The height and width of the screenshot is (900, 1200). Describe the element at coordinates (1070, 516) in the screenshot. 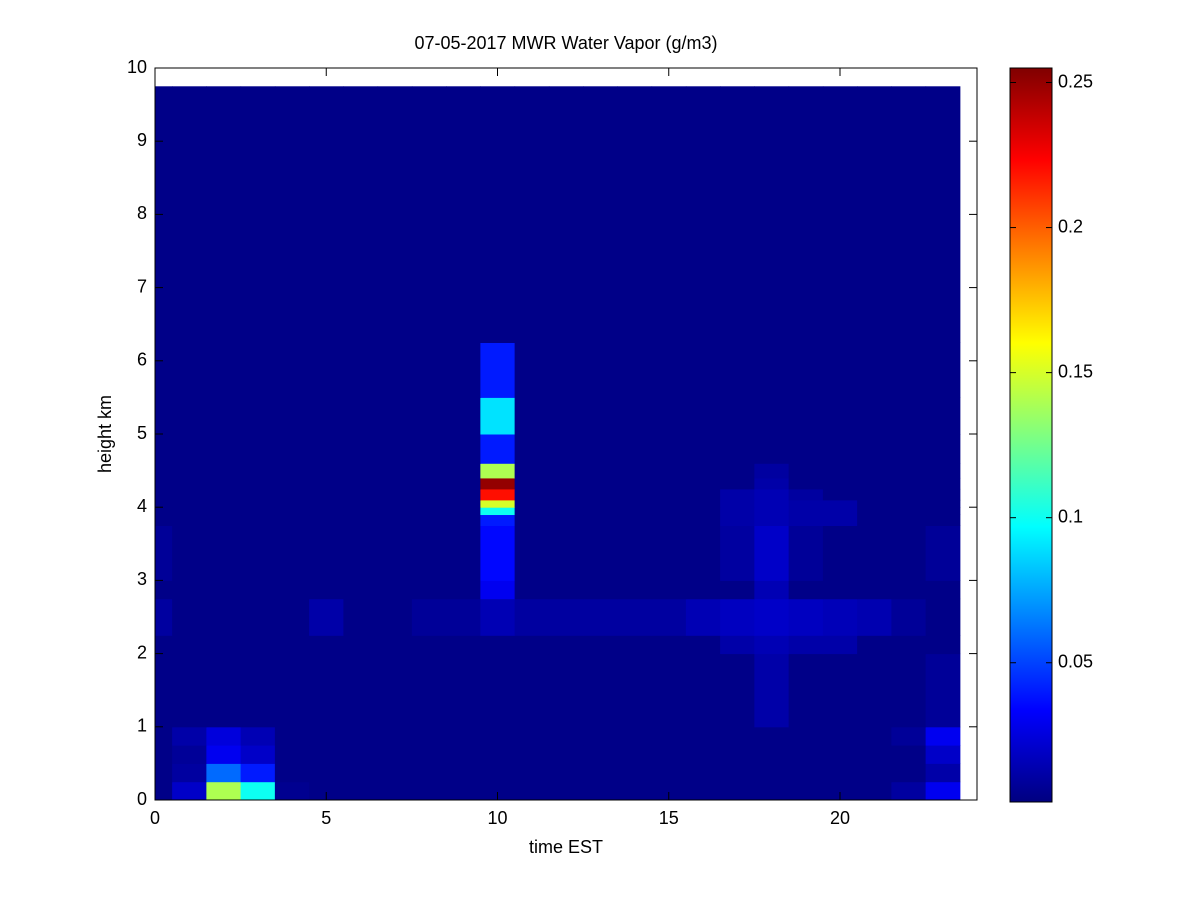

I see `colorbar-tick-label: 0.1` at that location.